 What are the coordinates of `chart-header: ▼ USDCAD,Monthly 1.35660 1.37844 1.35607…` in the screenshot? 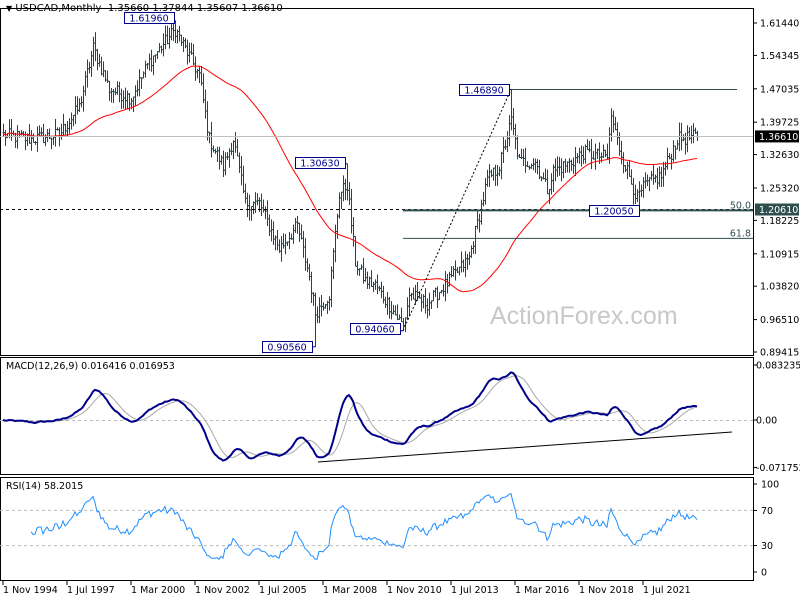 It's located at (144, 8).